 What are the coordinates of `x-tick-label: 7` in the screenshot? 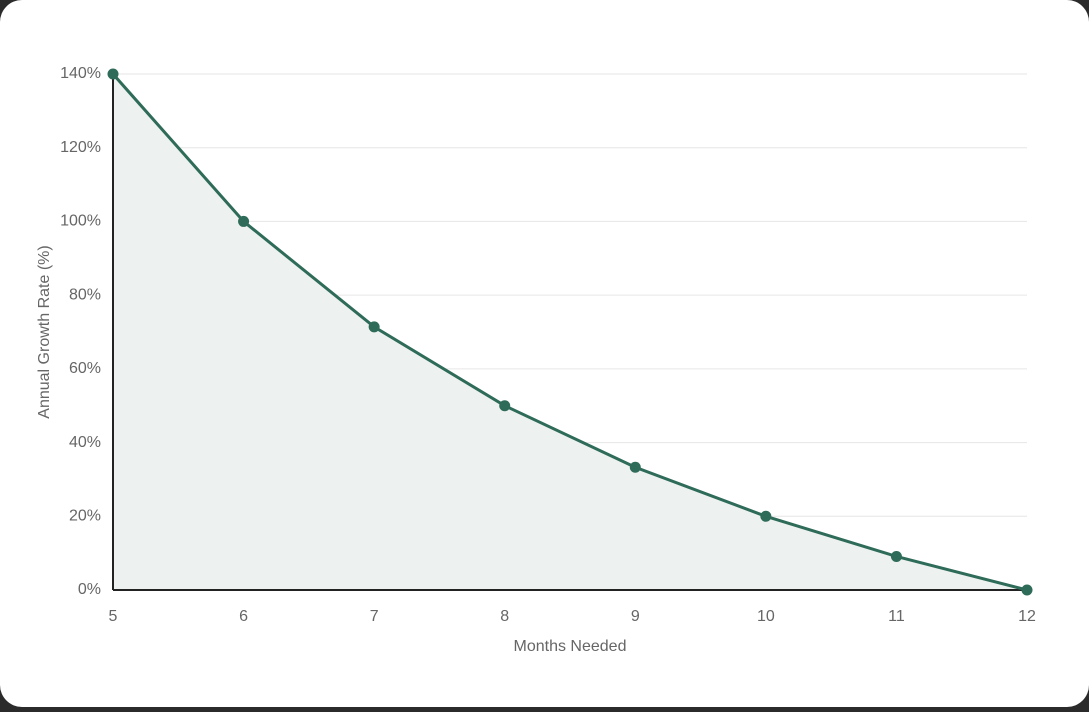 It's located at (374, 616).